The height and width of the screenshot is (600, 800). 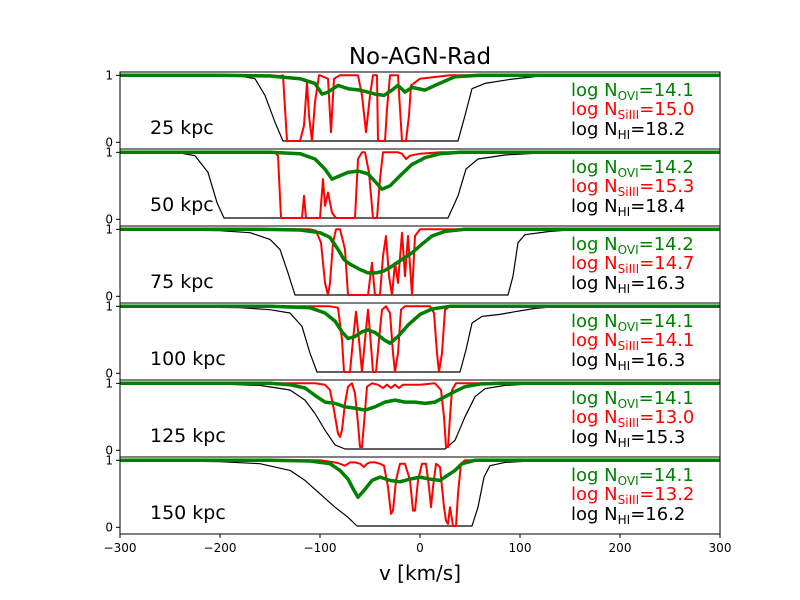 I want to click on legend-siiii: log NSiIII=14.1, so click(x=632, y=341).